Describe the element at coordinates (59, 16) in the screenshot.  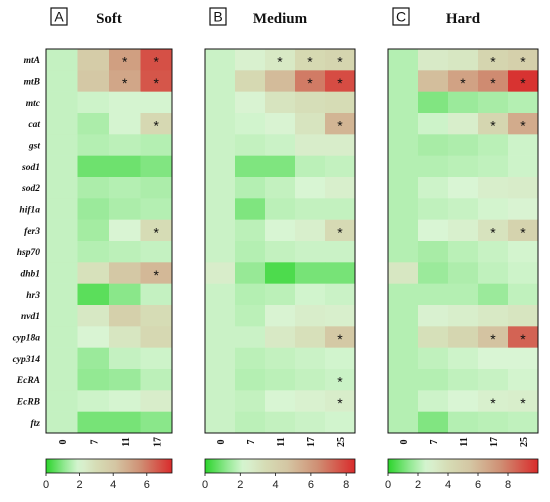
I see `panel-letter-box-A` at that location.